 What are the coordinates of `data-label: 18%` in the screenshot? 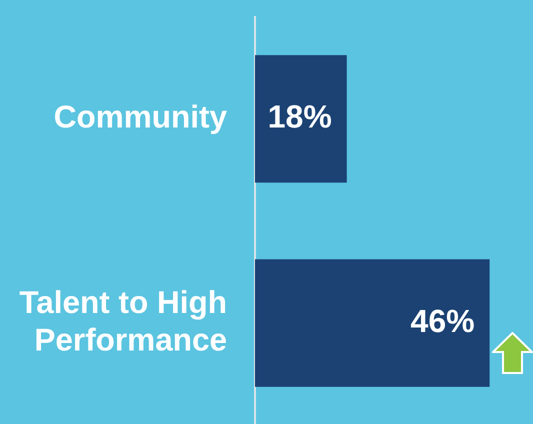 It's located at (300, 116).